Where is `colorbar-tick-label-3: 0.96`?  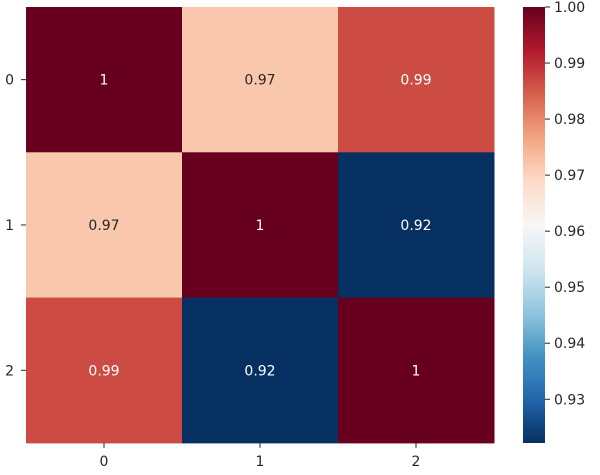 colorbar-tick-label-3: 0.96 is located at coordinates (569, 232).